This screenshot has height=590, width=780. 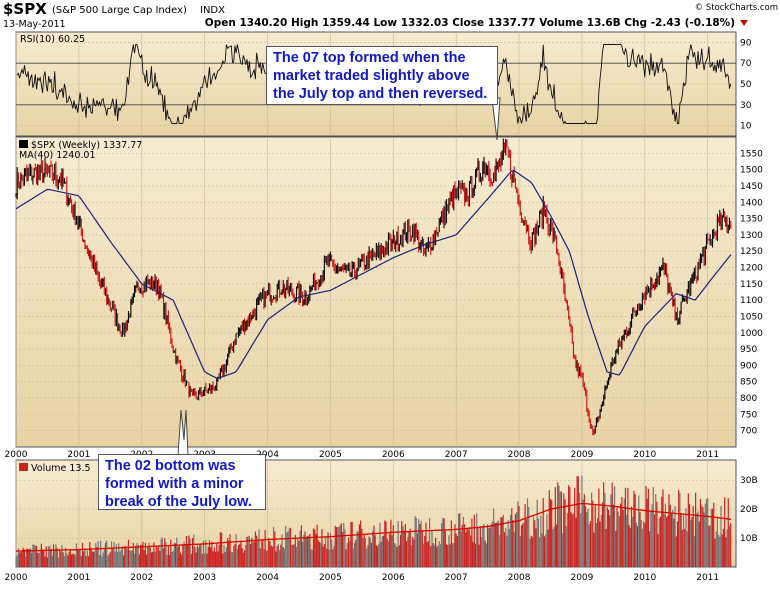 I want to click on price-tick-label: 1000, so click(x=751, y=334).